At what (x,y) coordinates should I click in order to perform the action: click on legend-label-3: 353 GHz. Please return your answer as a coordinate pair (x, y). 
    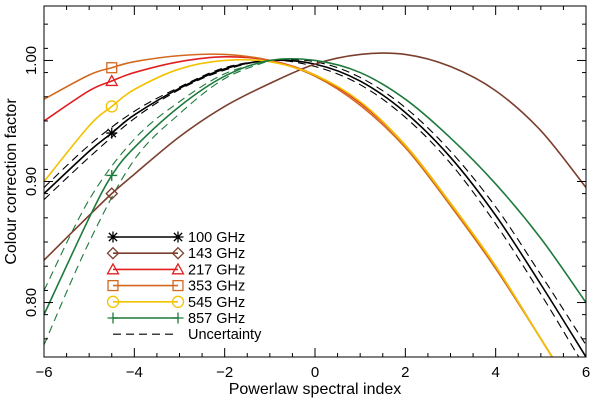
    Looking at the image, I should click on (216, 287).